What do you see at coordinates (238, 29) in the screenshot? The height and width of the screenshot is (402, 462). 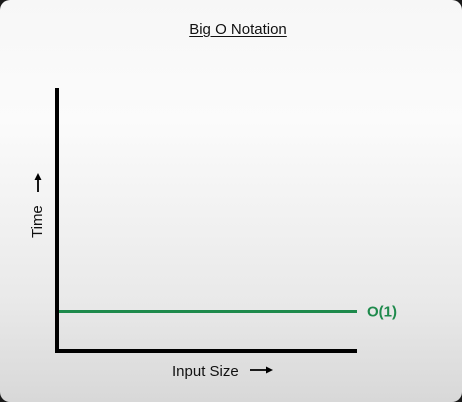 I see `chart-title: Big O Notation` at bounding box center [238, 29].